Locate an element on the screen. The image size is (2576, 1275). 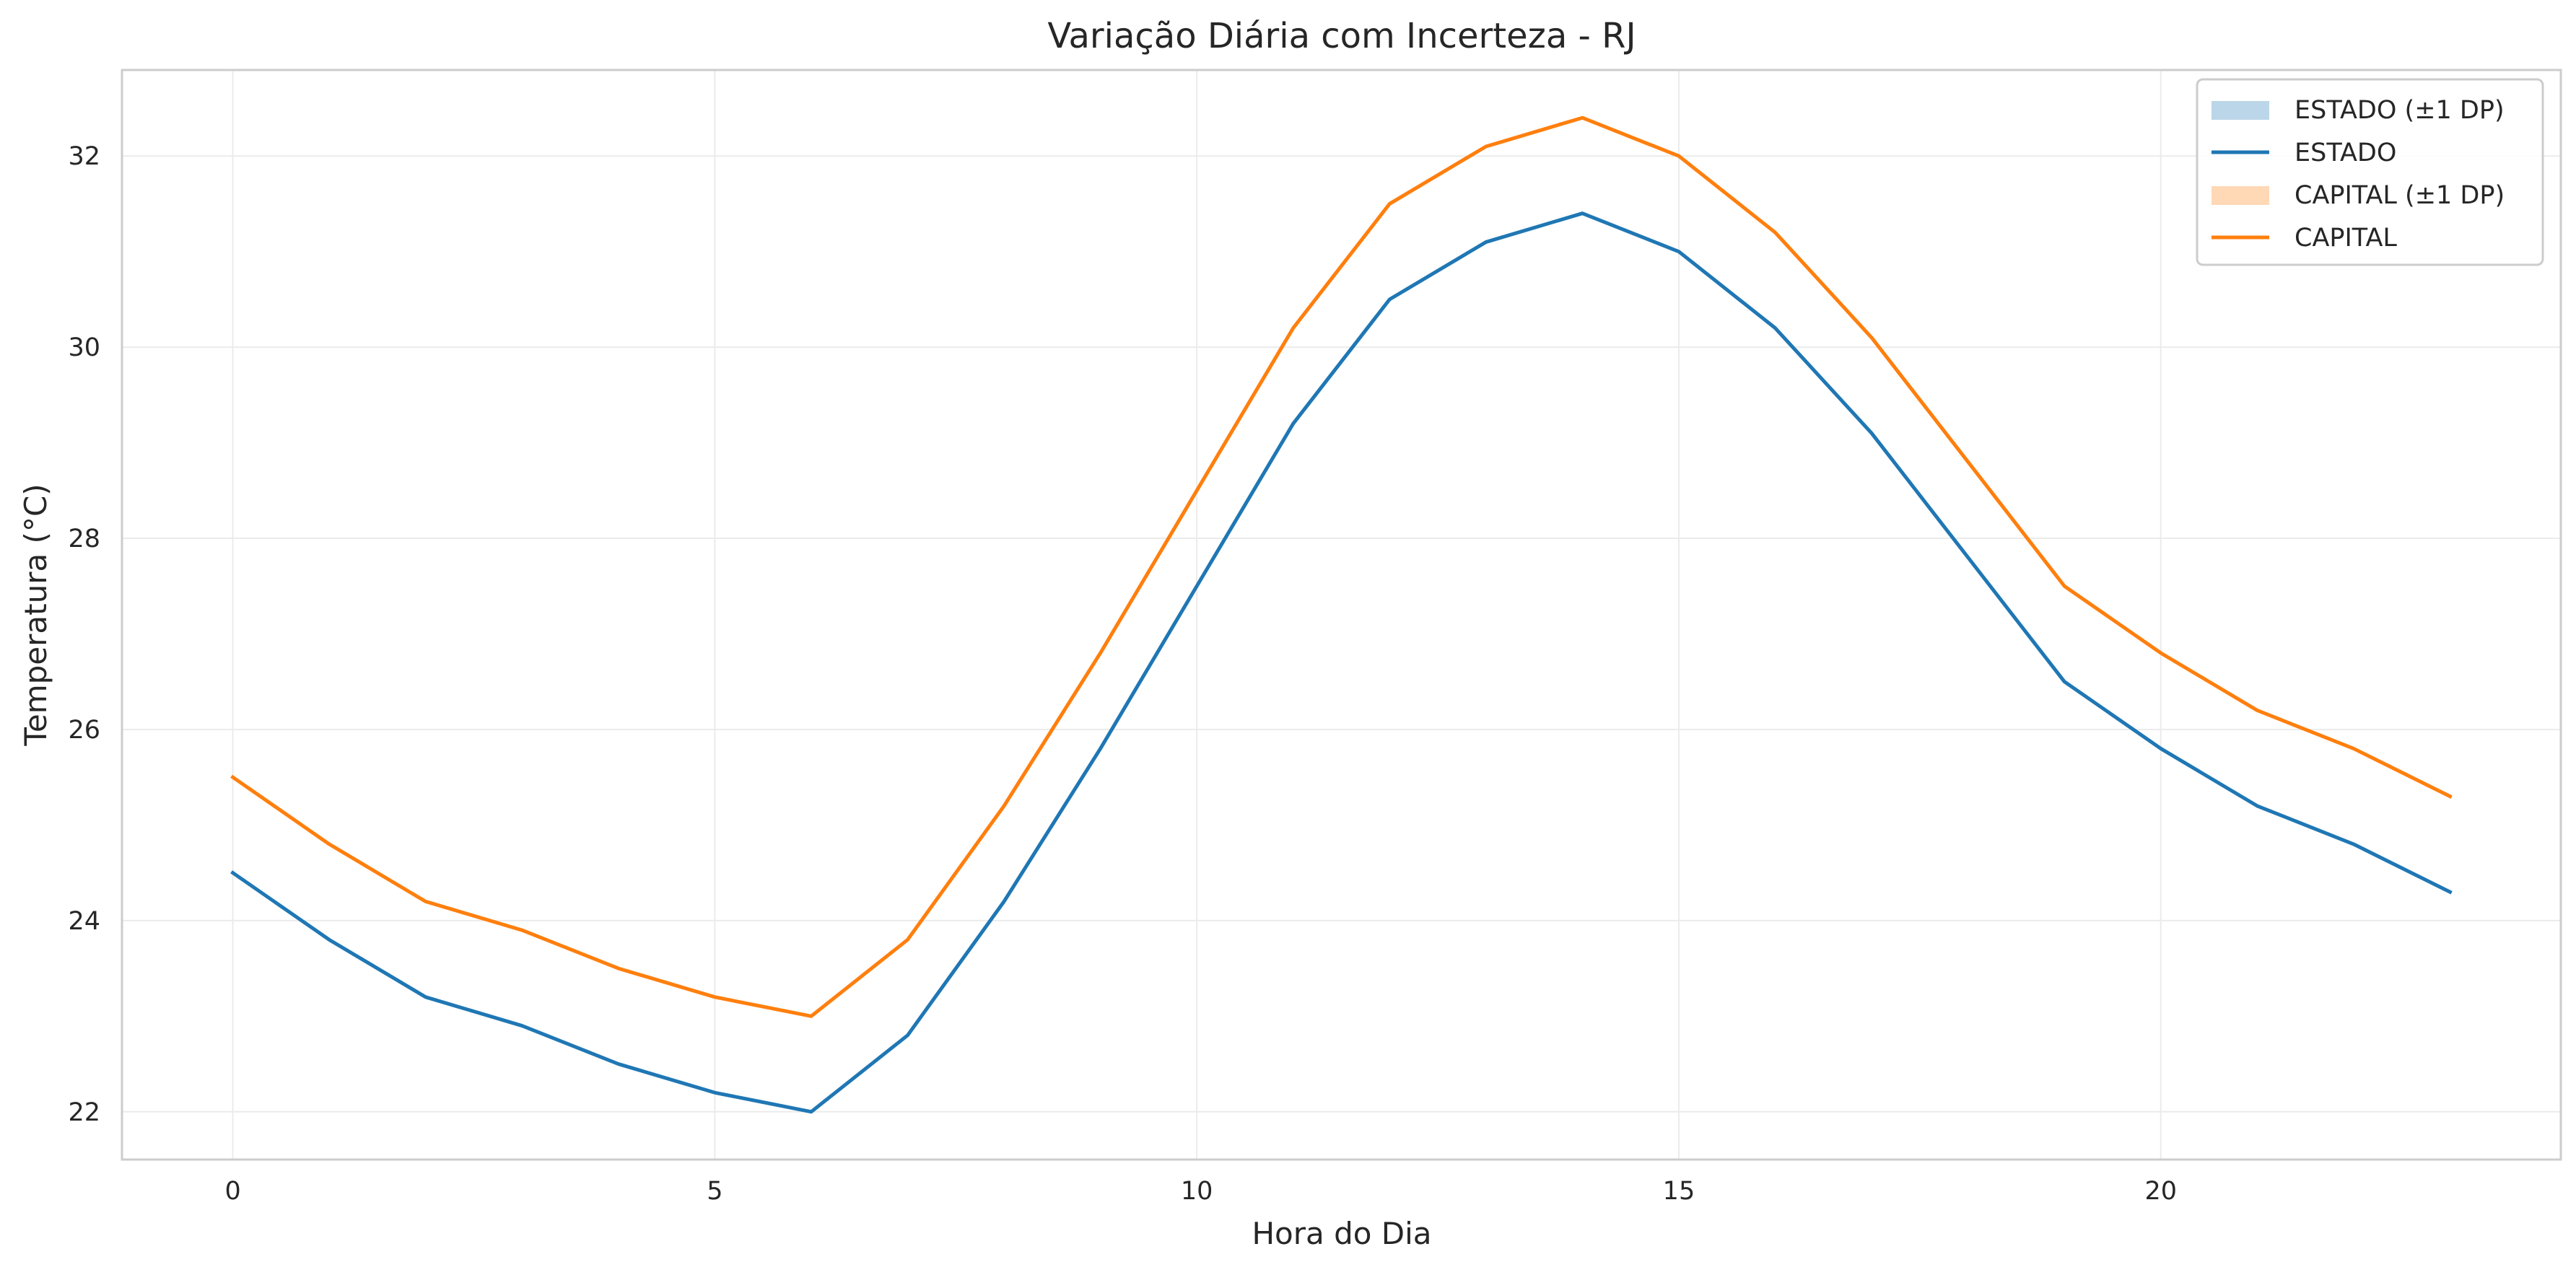
x-axis-ticks: 0 5 10 15 20 is located at coordinates (1200, 1192).